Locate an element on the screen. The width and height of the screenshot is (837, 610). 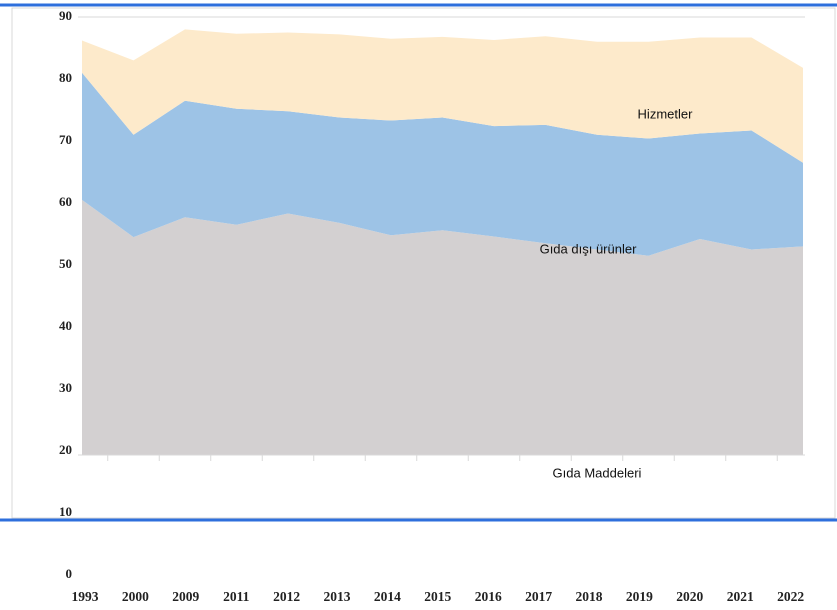
y-tick-label: 80 is located at coordinates (65, 77).